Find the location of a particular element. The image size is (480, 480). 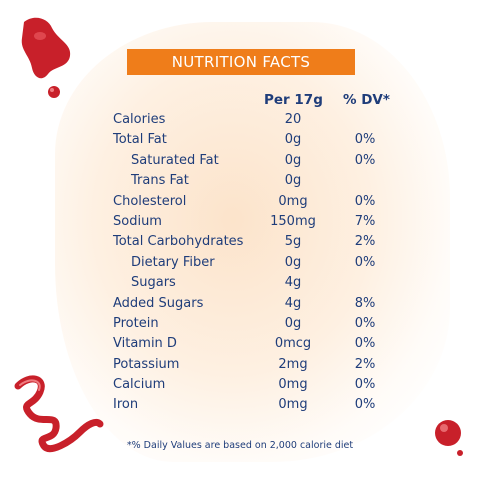

nutrient-name: Sodium is located at coordinates (137, 221).